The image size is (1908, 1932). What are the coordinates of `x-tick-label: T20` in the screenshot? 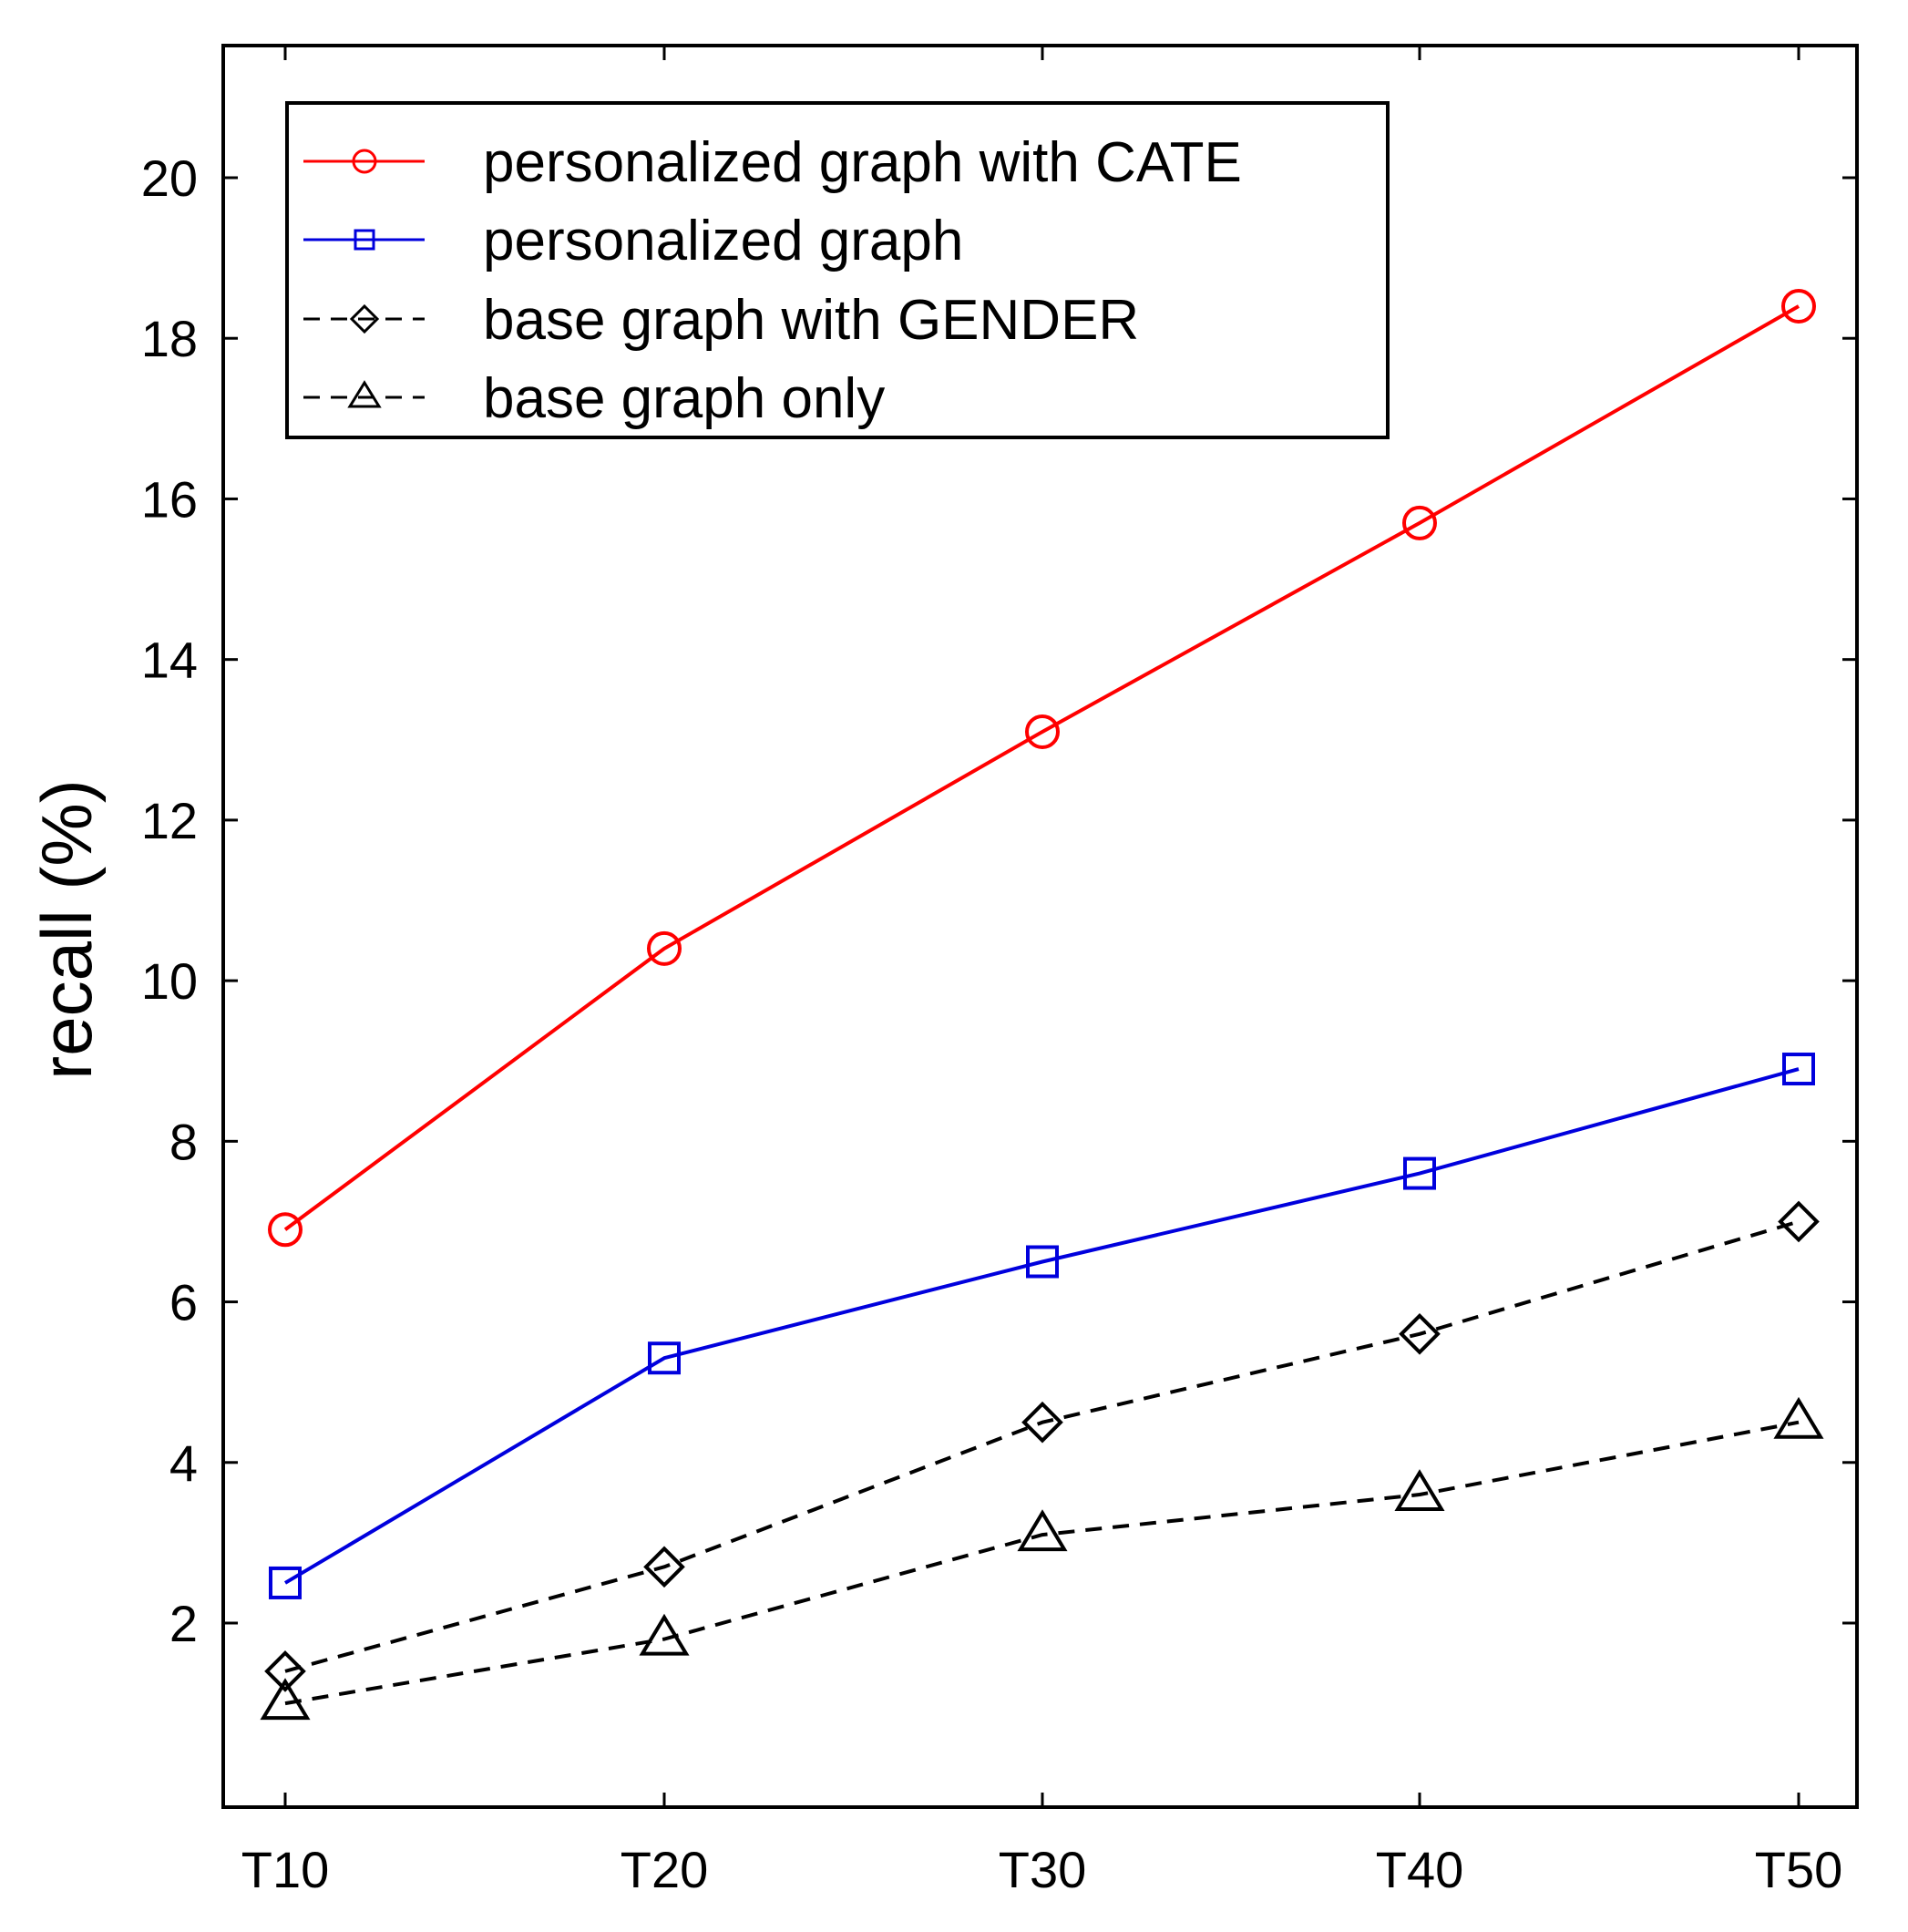 It's located at (665, 1869).